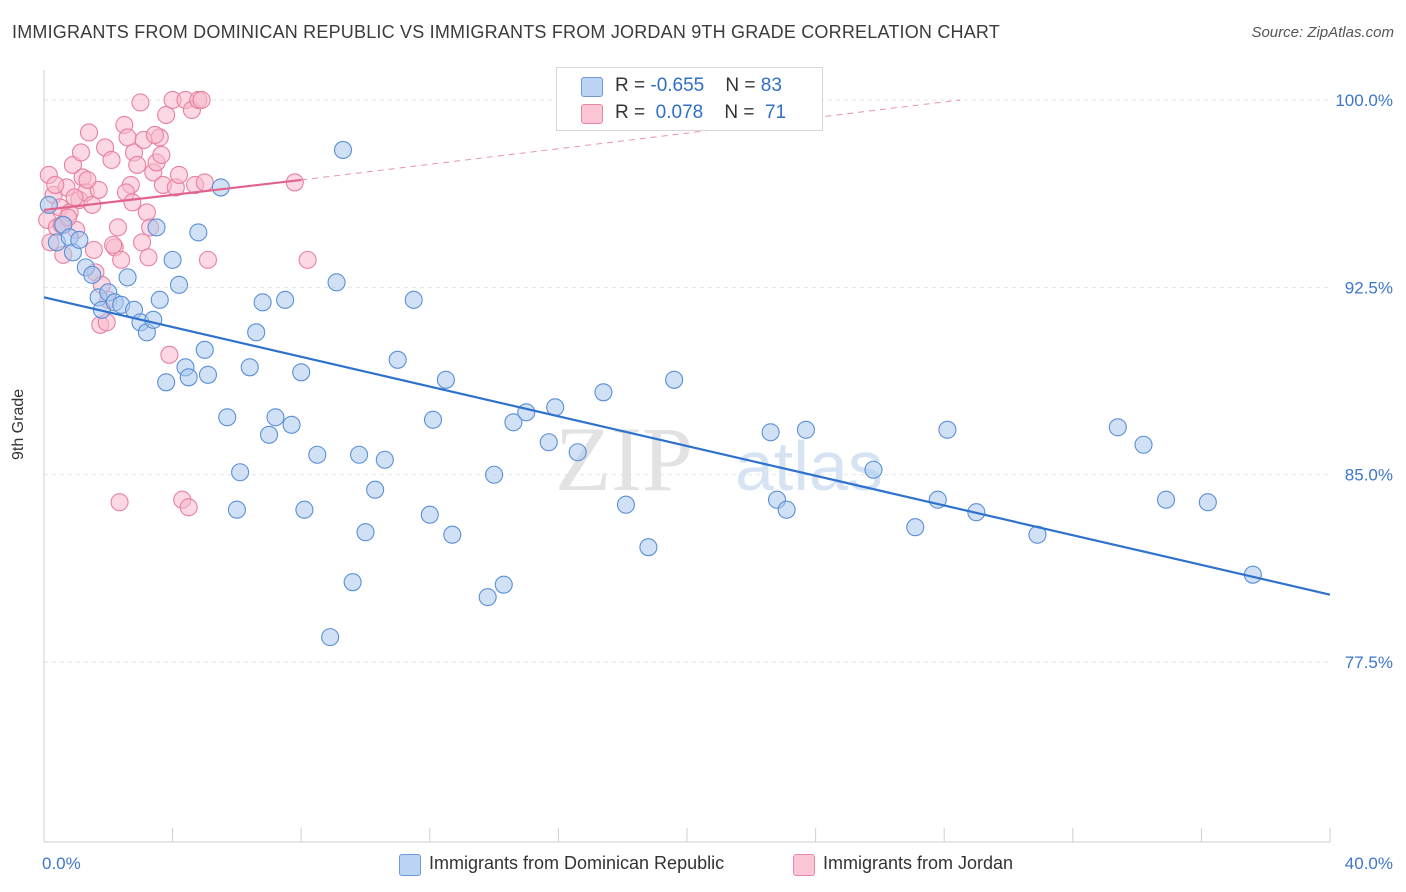 This screenshot has height=892, width=1406. Describe the element at coordinates (633, 85) in the screenshot. I see `legend-r-label: R =` at that location.